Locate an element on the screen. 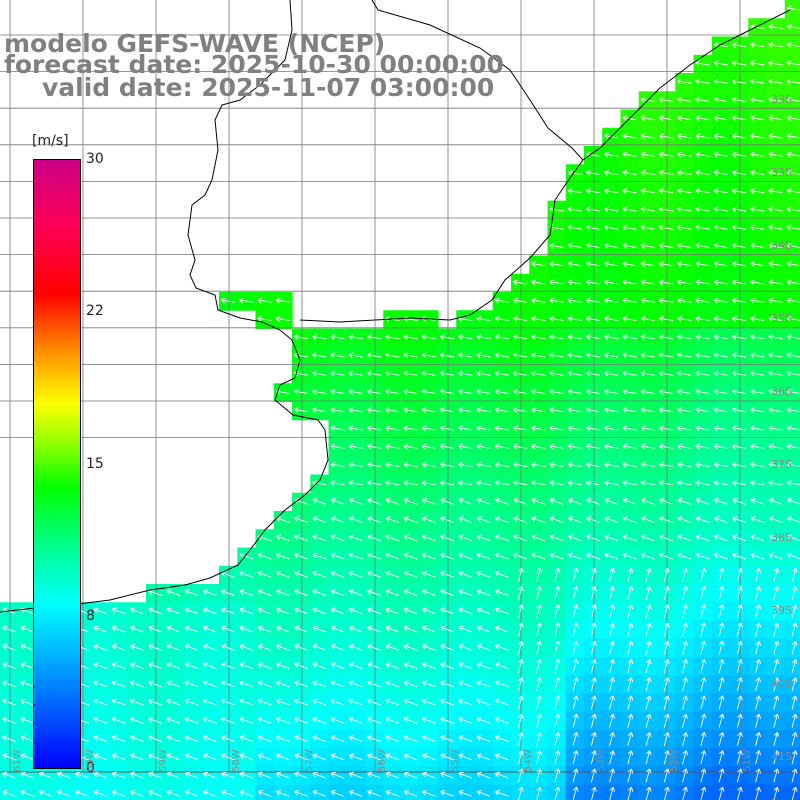 This screenshot has height=800, width=800. lon-label: 54W is located at coordinates (528, 760).